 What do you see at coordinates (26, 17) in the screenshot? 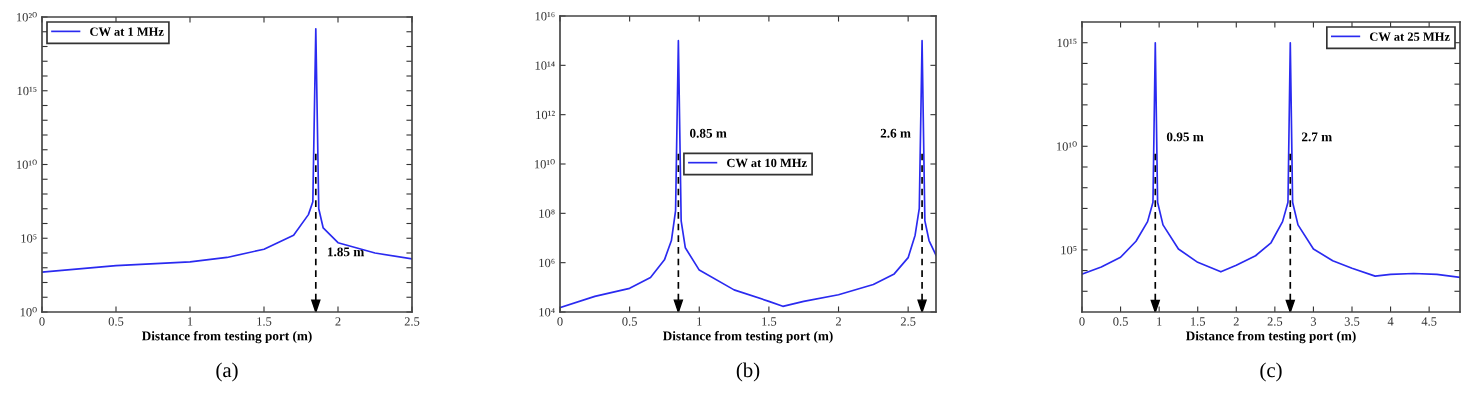
I see `y-tick-label: 10²⁰` at bounding box center [26, 17].